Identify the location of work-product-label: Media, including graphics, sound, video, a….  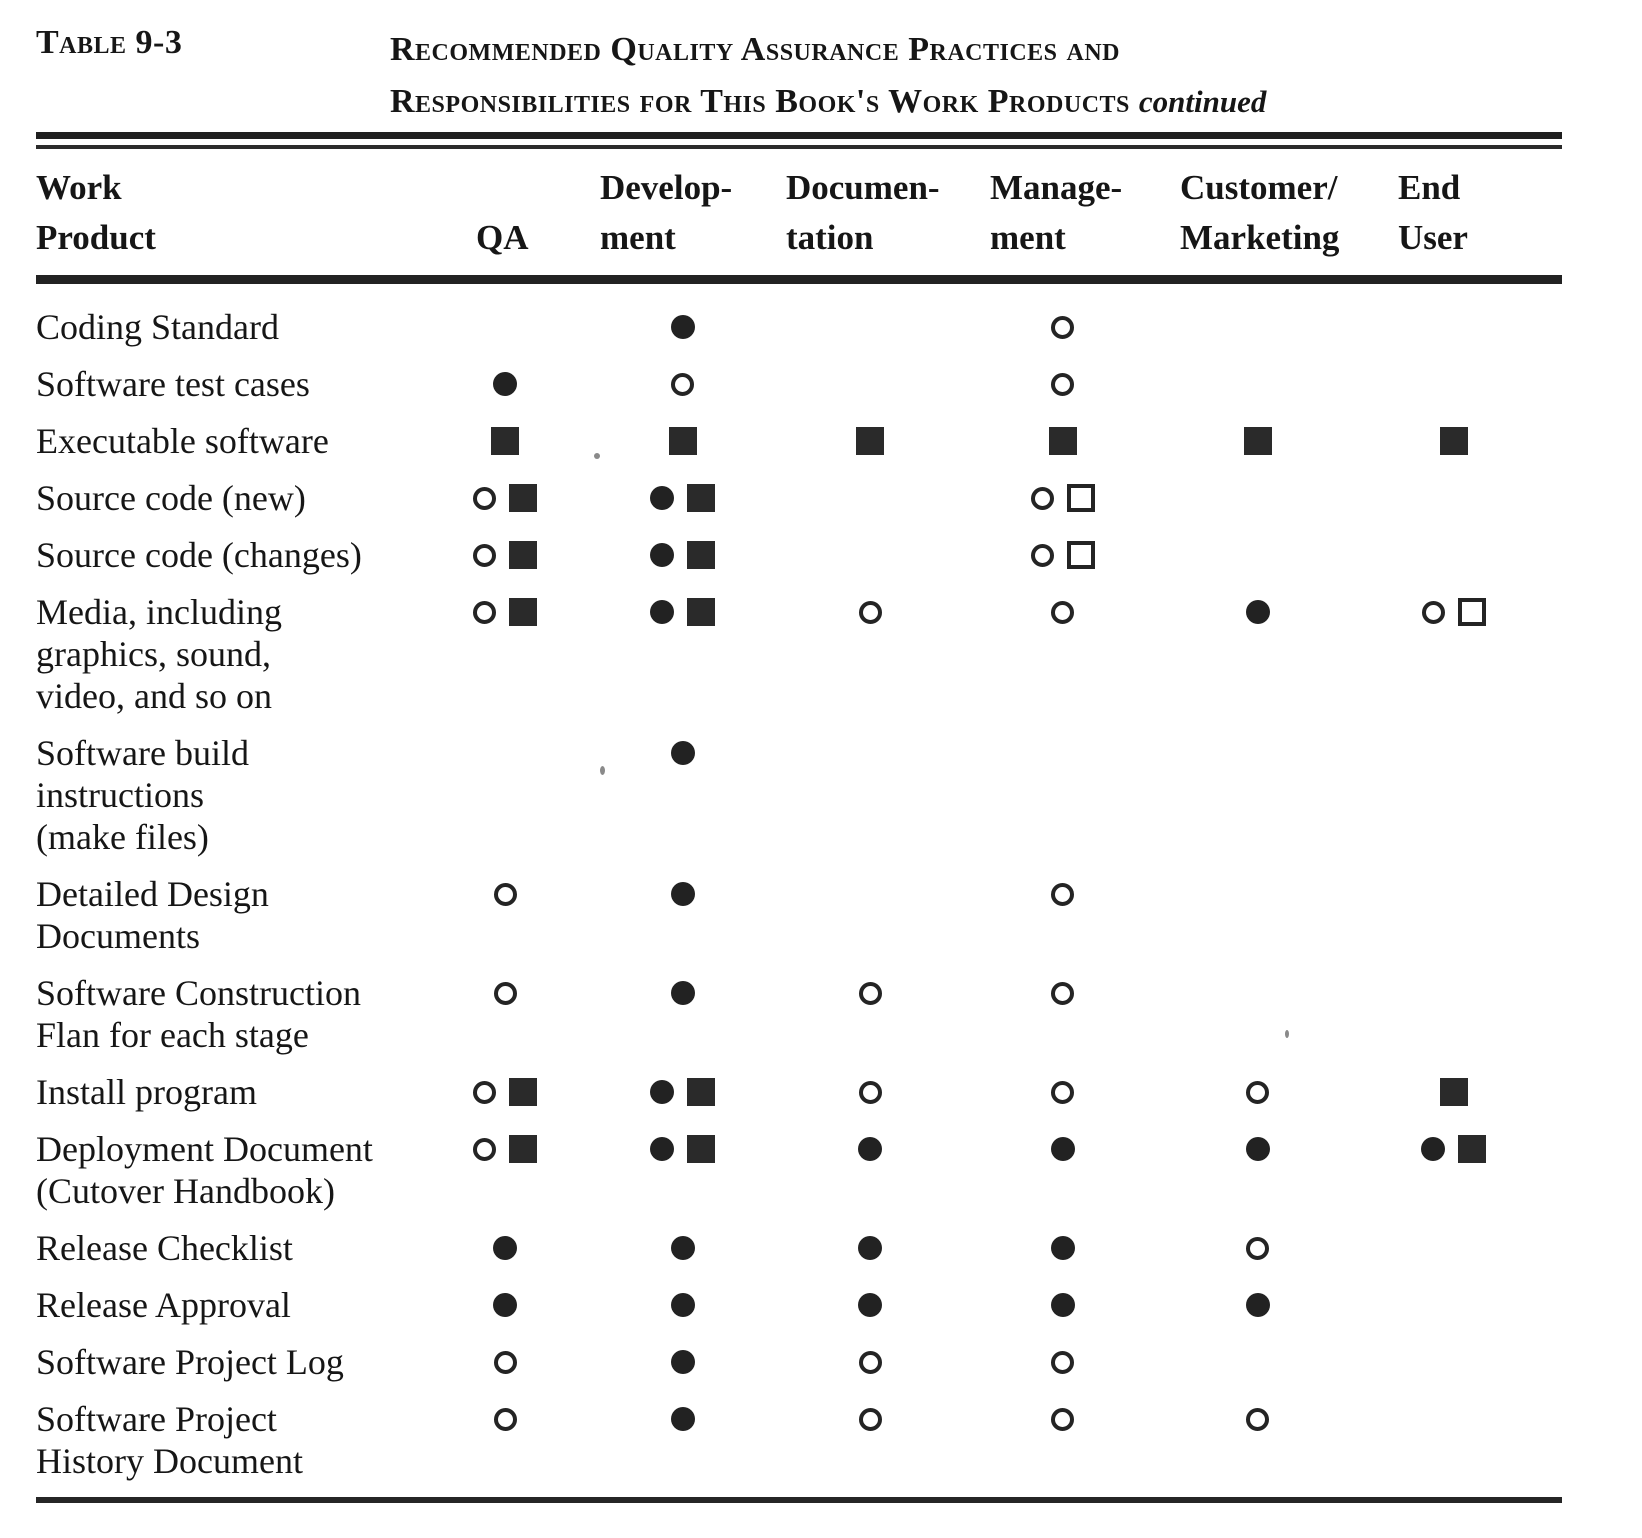
(228, 654).